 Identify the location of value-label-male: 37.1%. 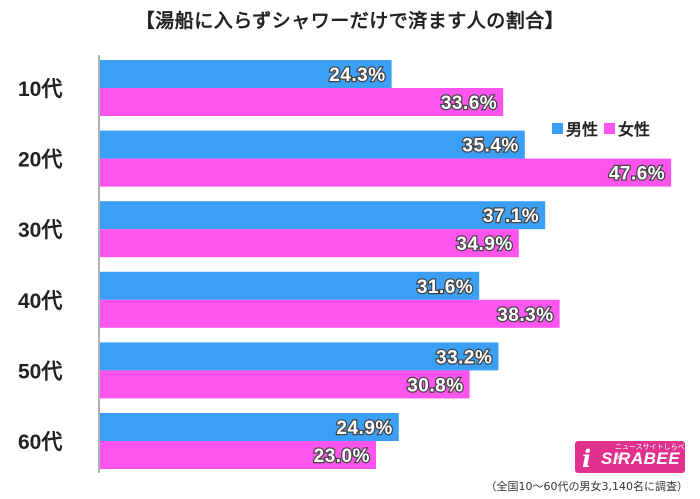
(511, 216).